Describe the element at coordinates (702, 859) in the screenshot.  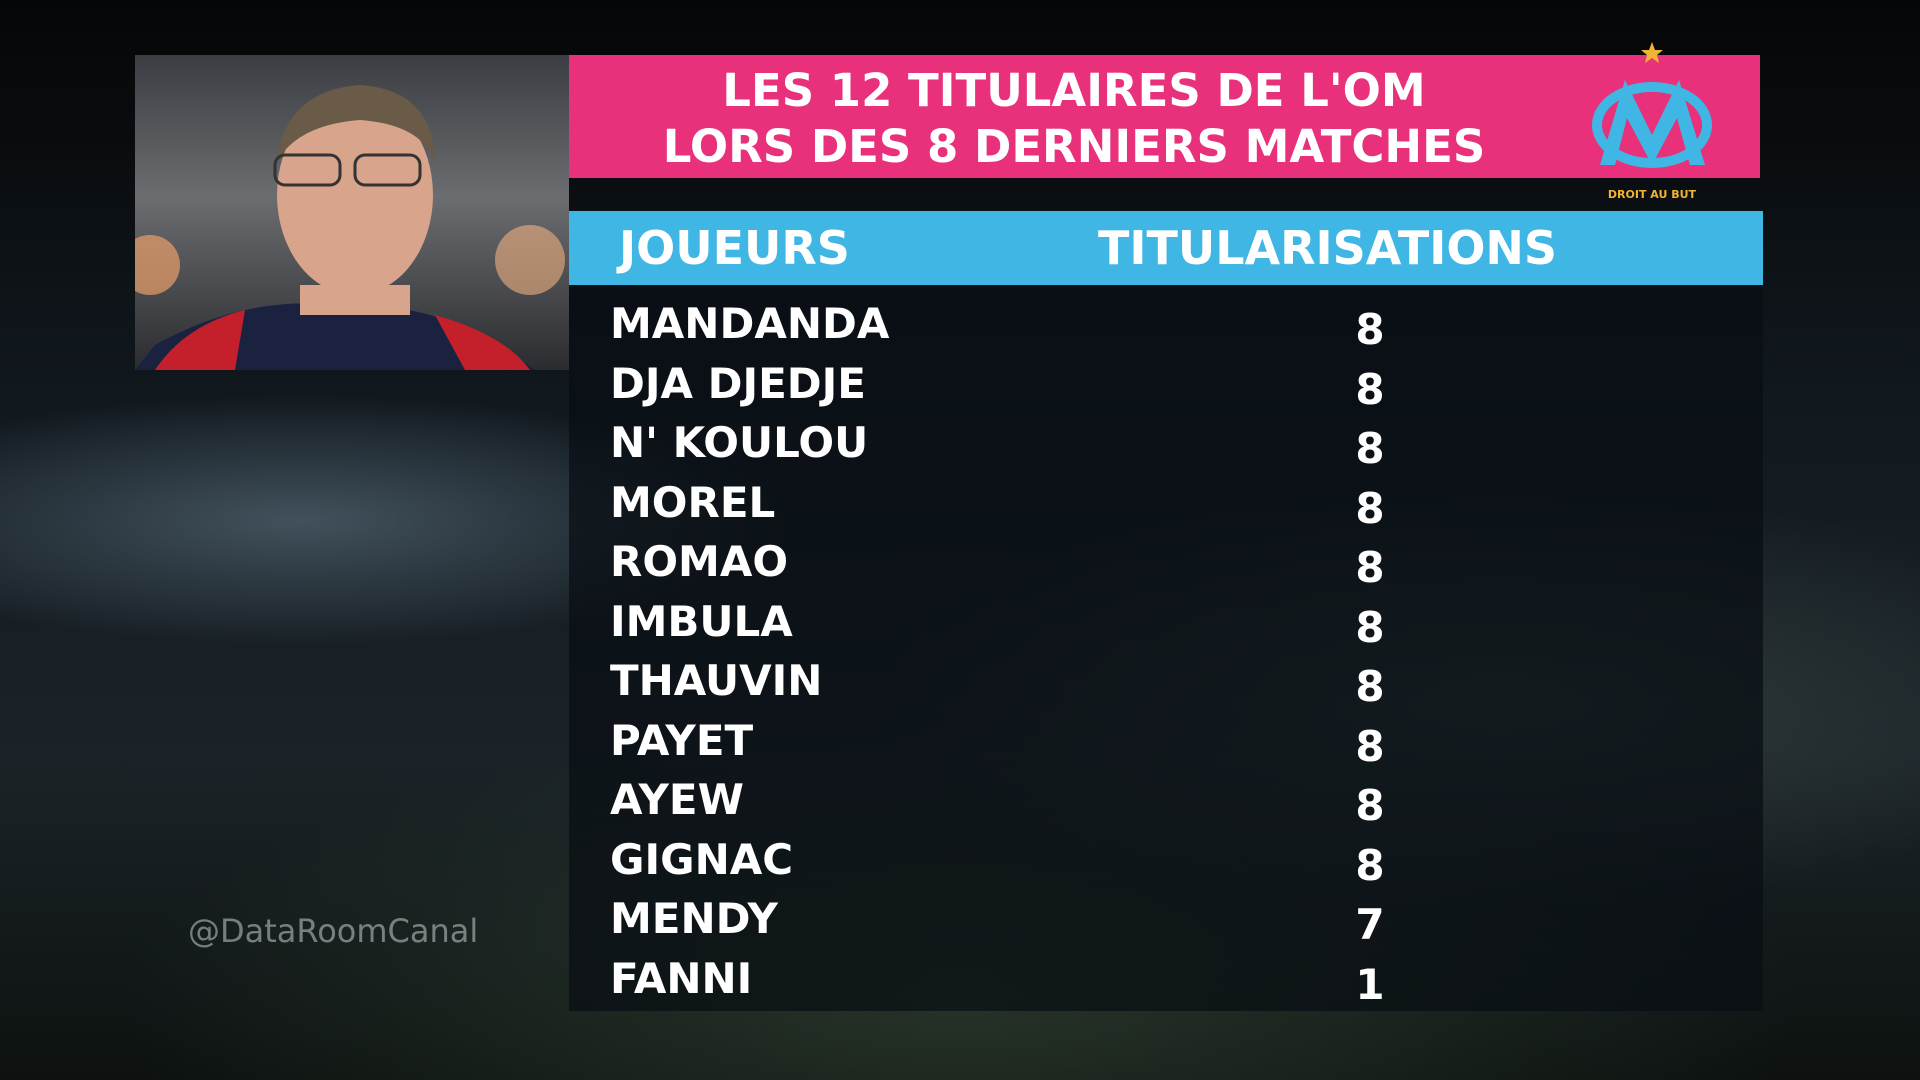
I see `player-name: GIGNAC` at that location.